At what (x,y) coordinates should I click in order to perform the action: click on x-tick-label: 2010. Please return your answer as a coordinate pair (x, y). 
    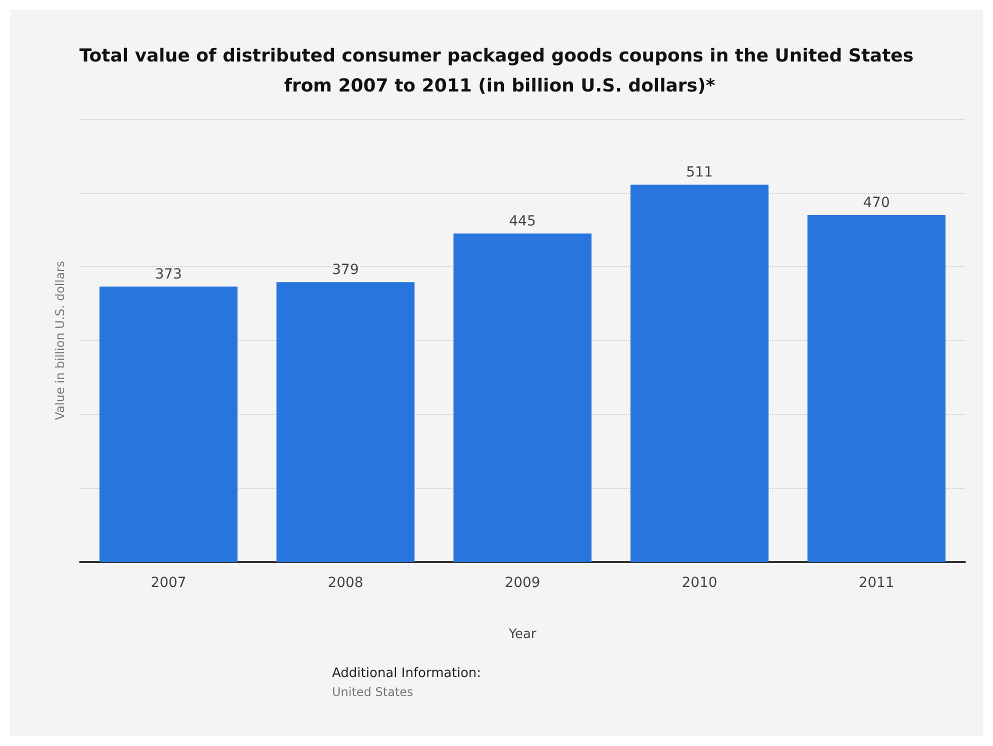
    Looking at the image, I should click on (700, 583).